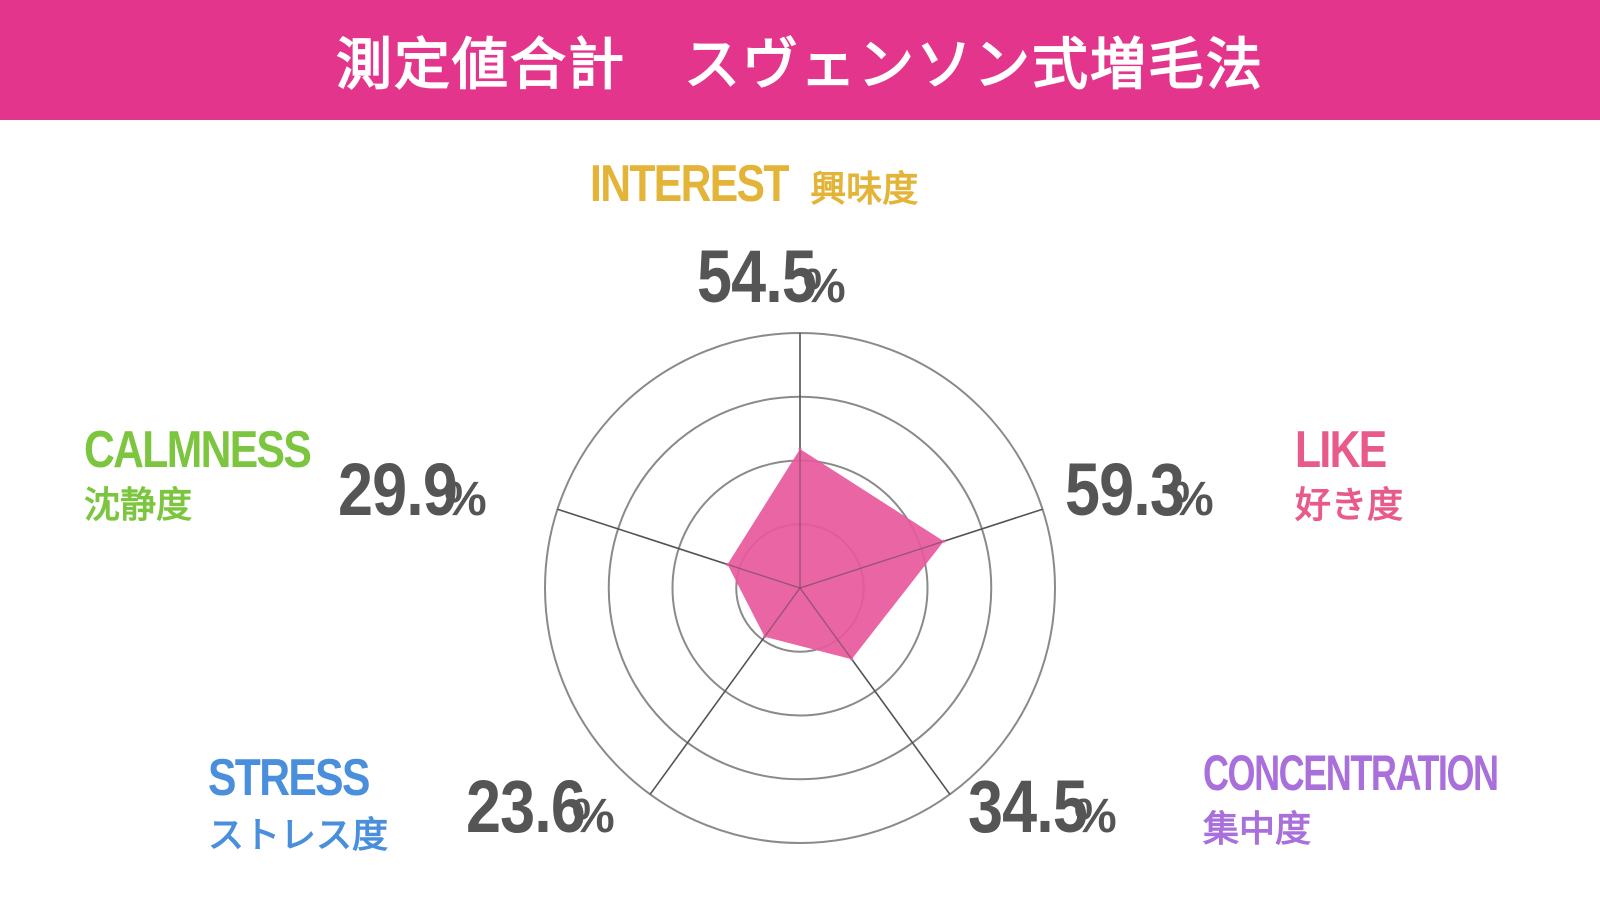 This screenshot has height=920, width=1600. Describe the element at coordinates (875, 691) in the screenshot. I see `axis-spoke-overlay-concentration` at that location.